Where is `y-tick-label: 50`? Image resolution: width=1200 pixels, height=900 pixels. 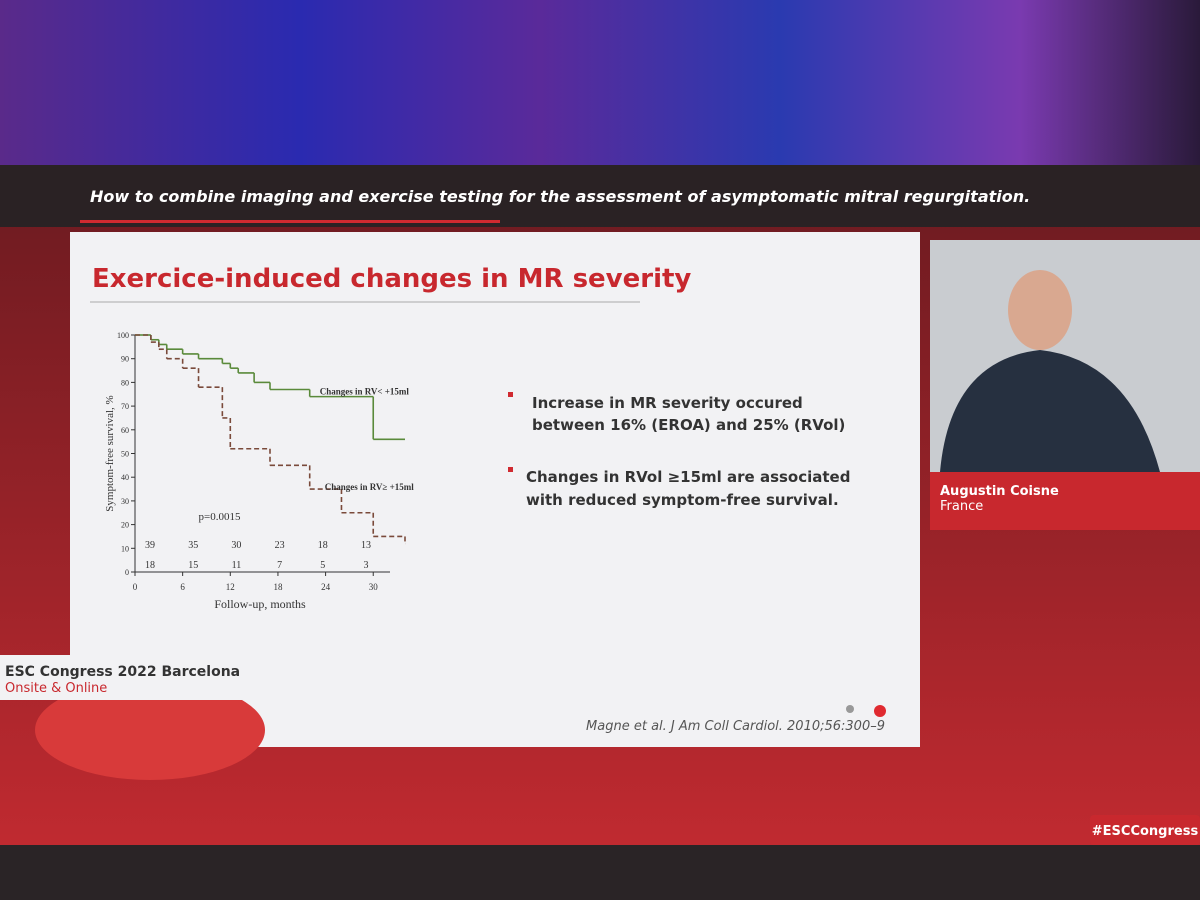
y-tick-label: 50 is located at coordinates (125, 454).